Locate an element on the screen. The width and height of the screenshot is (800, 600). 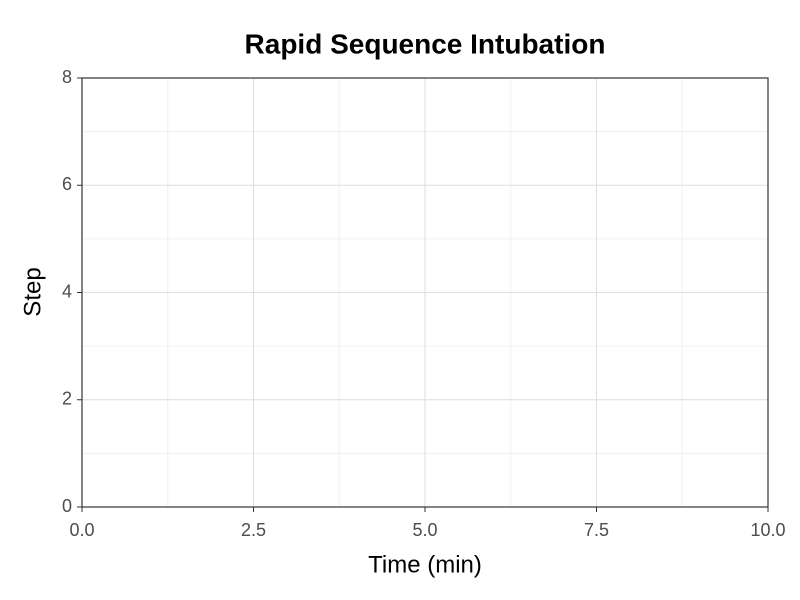
y-tick-label: 0 is located at coordinates (67, 506).